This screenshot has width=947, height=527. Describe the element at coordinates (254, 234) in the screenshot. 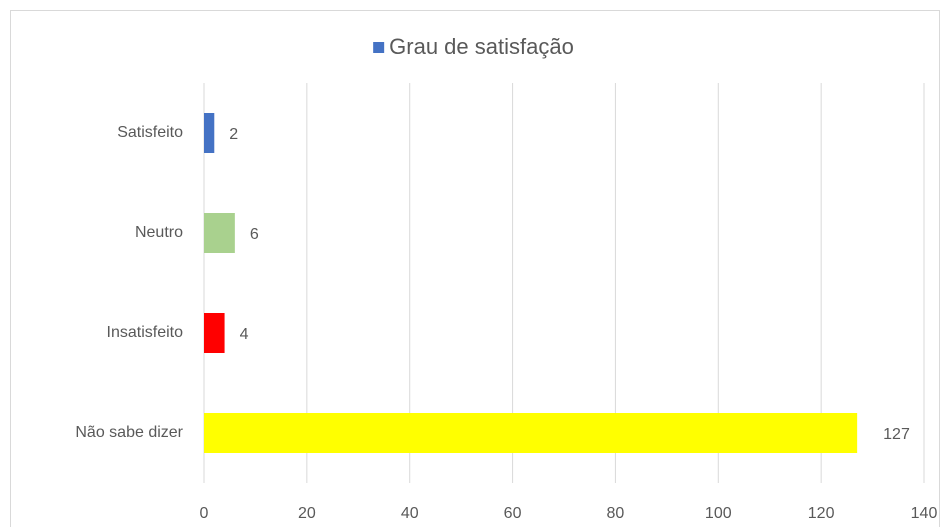

I see `data-label: 6` at that location.